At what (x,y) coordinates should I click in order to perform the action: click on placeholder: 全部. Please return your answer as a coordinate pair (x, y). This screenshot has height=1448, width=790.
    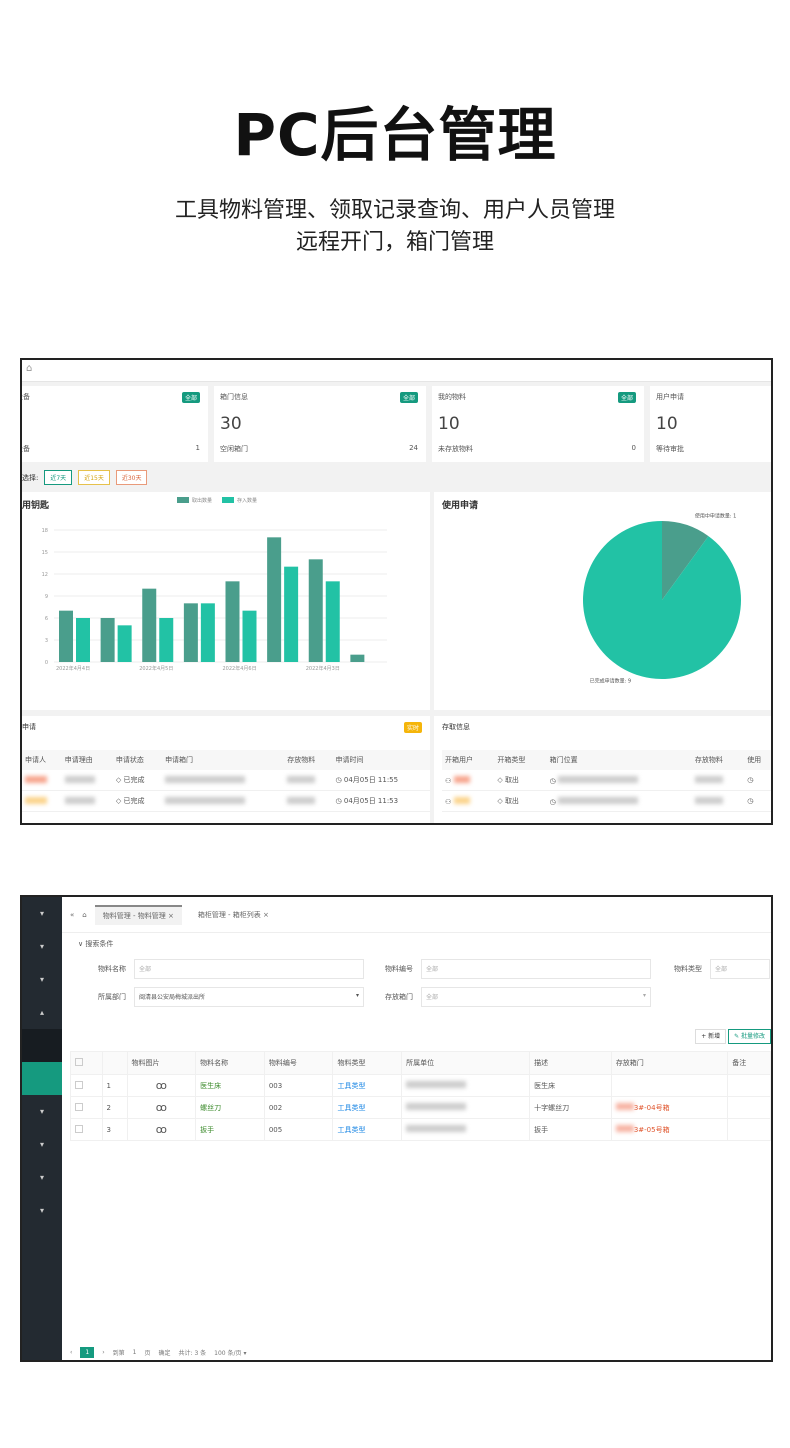
    Looking at the image, I should click on (145, 969).